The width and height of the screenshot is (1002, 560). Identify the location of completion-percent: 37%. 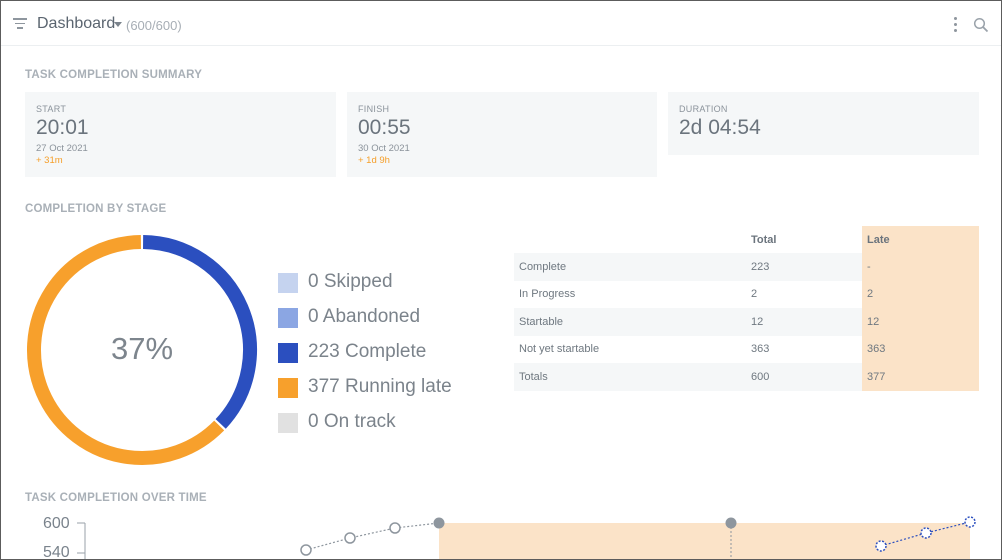
(142, 348).